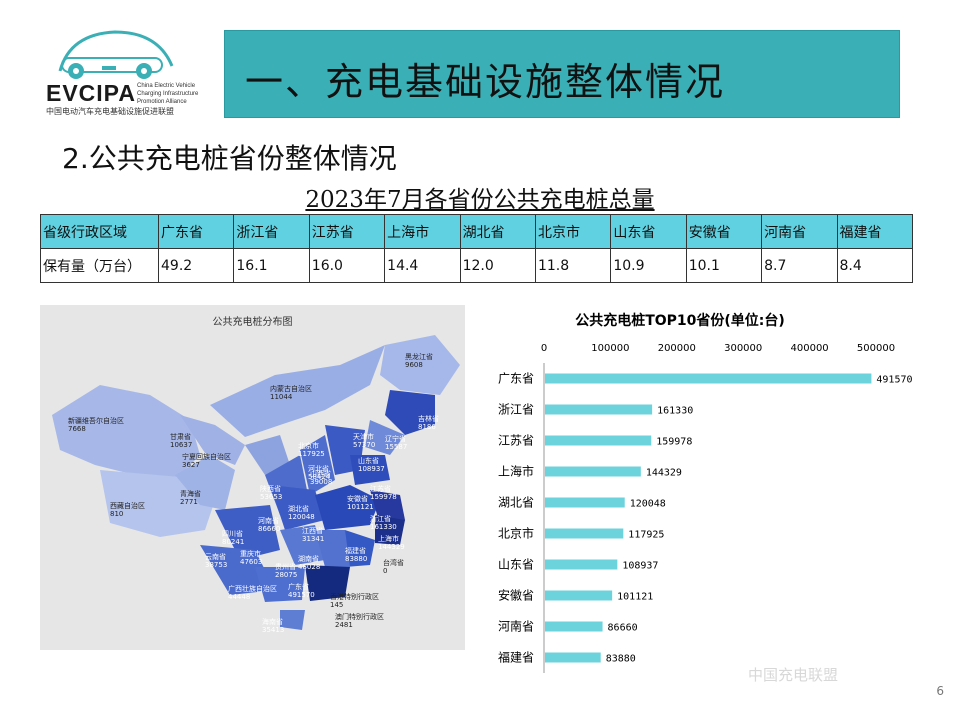 The image size is (960, 720). Describe the element at coordinates (233, 538) in the screenshot. I see `map-label: 四川省 80241` at that location.